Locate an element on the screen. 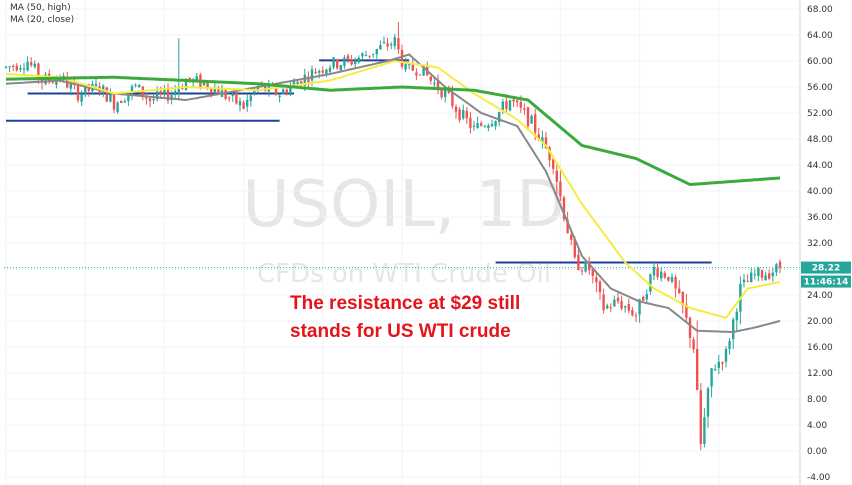  y-tick-label: 32.00 is located at coordinates (820, 244).